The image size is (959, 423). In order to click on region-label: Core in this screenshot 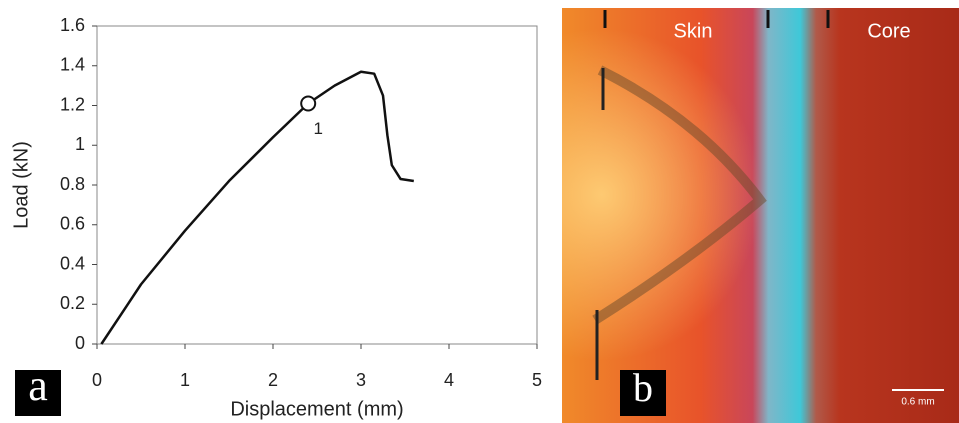, I will do `click(888, 31)`.